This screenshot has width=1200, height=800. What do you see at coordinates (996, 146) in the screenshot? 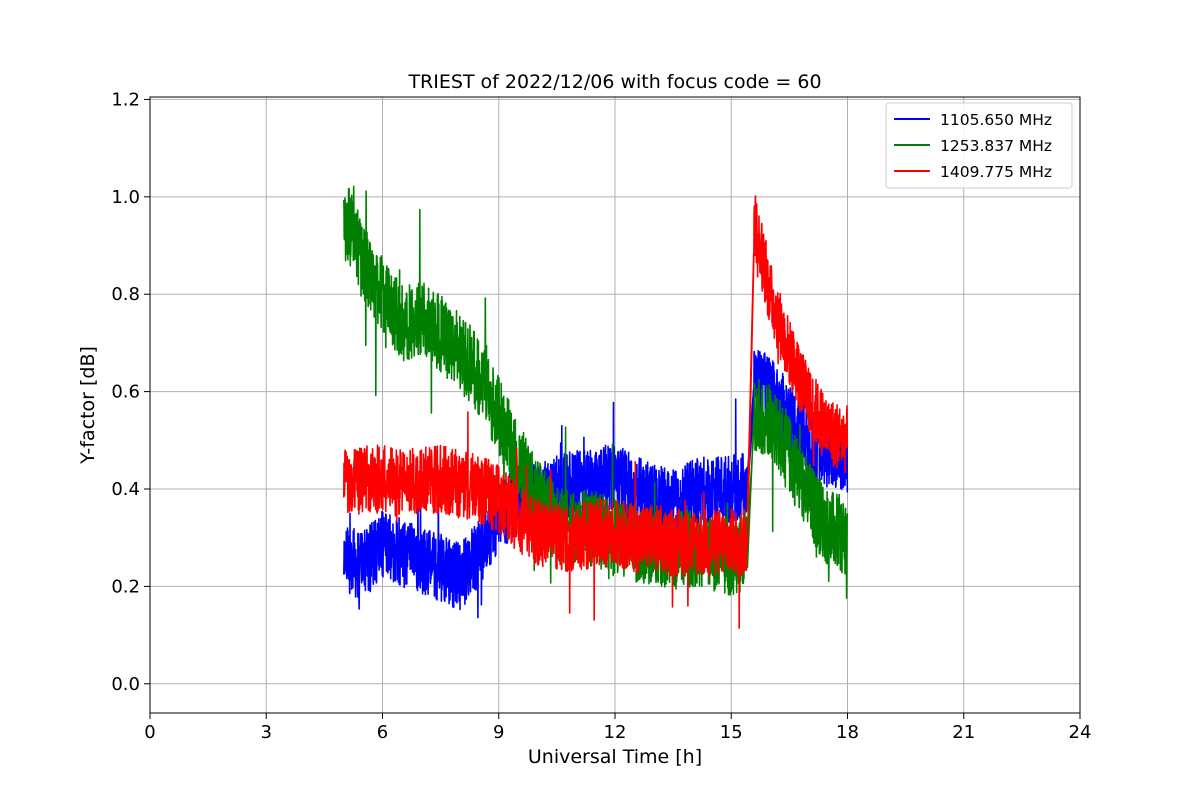
I see `legend-label: 1253.837 MHz` at bounding box center [996, 146].